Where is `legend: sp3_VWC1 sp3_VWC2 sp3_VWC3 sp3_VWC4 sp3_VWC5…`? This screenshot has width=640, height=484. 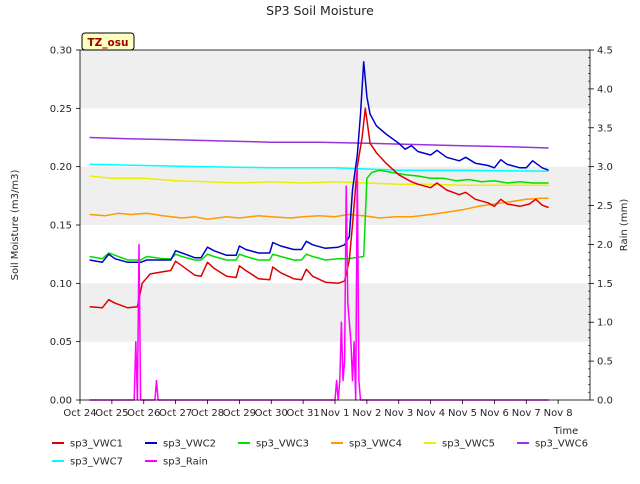 legend: sp3_VWC1 sp3_VWC2 sp3_VWC3 sp3_VWC4 sp3_VWC5… is located at coordinates (320, 453).